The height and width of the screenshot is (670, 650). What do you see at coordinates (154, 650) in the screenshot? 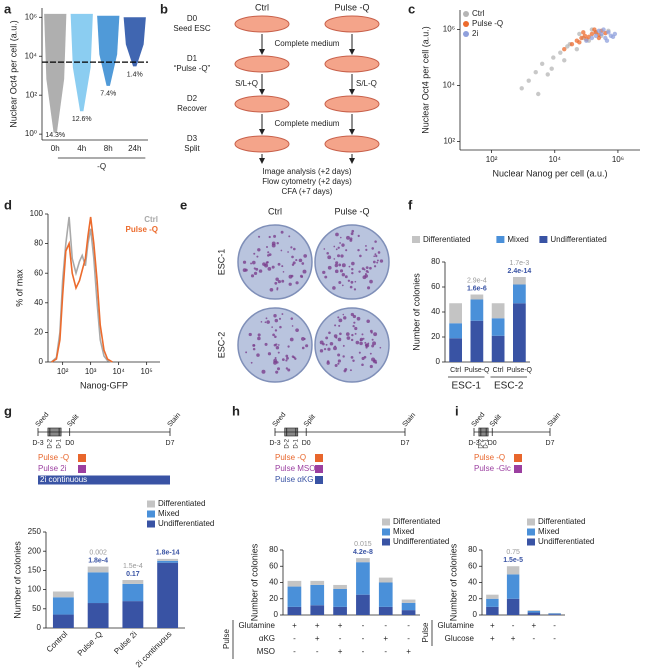
I see `category-label: 2i continuous` at bounding box center [154, 650].